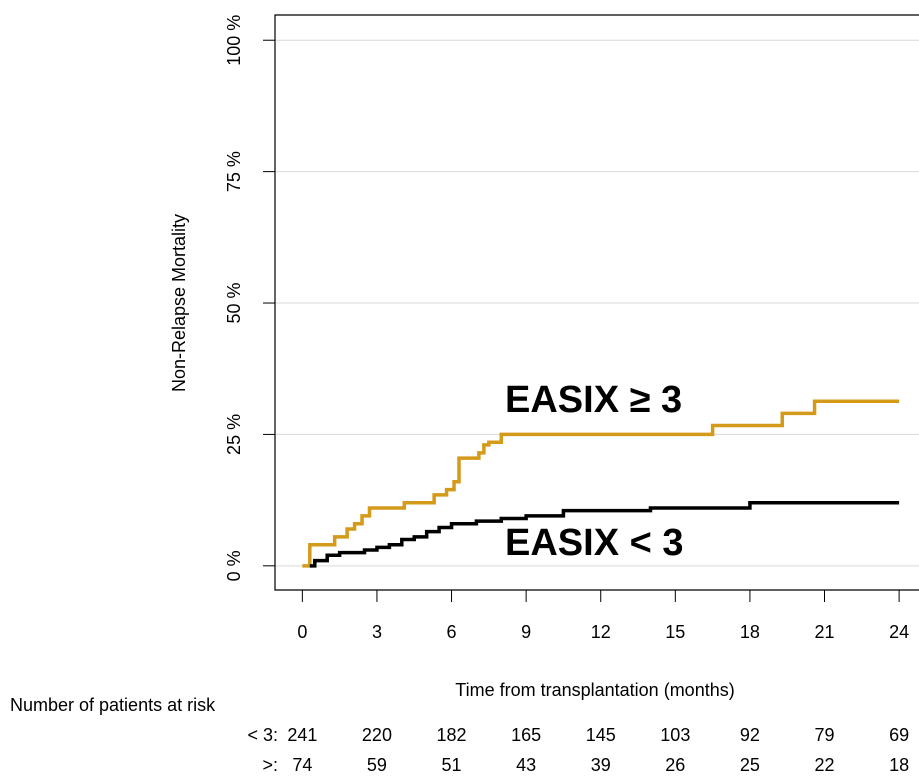  What do you see at coordinates (113, 705) in the screenshot?
I see `risk-table-title: Number of patients at risk` at bounding box center [113, 705].